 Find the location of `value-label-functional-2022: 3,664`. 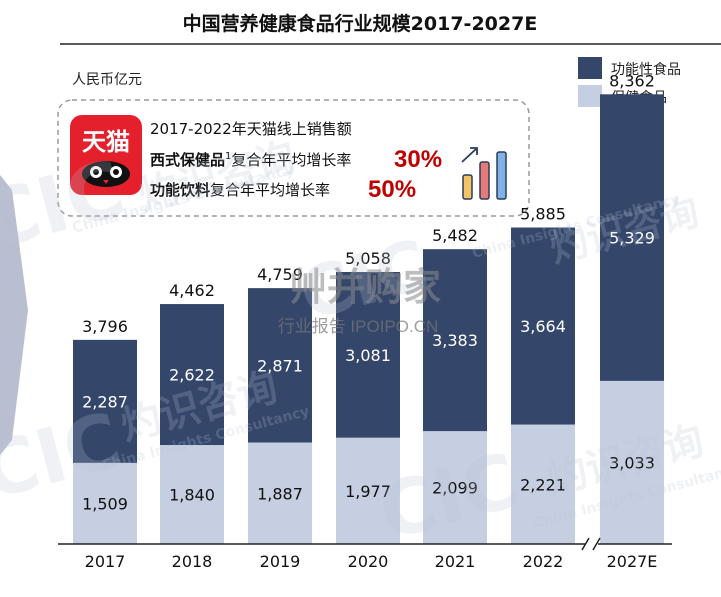

value-label-functional-2022: 3,664 is located at coordinates (543, 326).